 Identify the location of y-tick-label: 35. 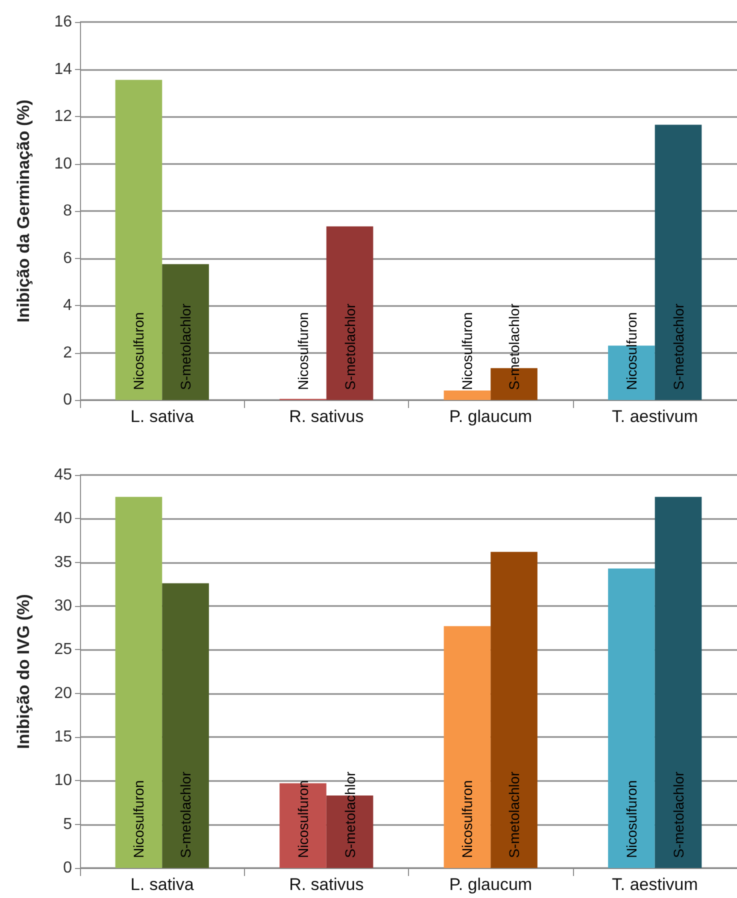
(63, 562).